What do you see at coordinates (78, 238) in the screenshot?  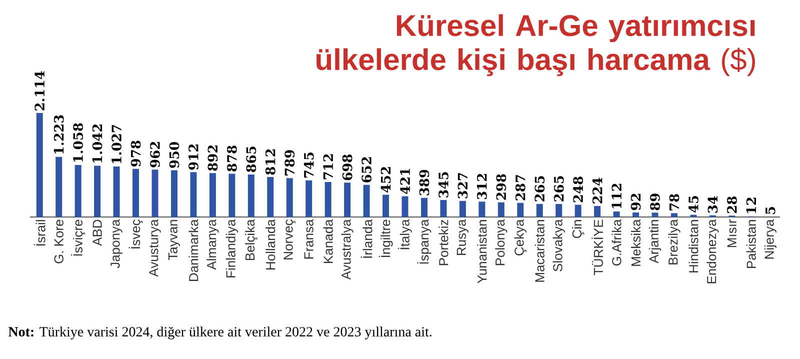 I see `x-tick-label: İsviçre` at bounding box center [78, 238].